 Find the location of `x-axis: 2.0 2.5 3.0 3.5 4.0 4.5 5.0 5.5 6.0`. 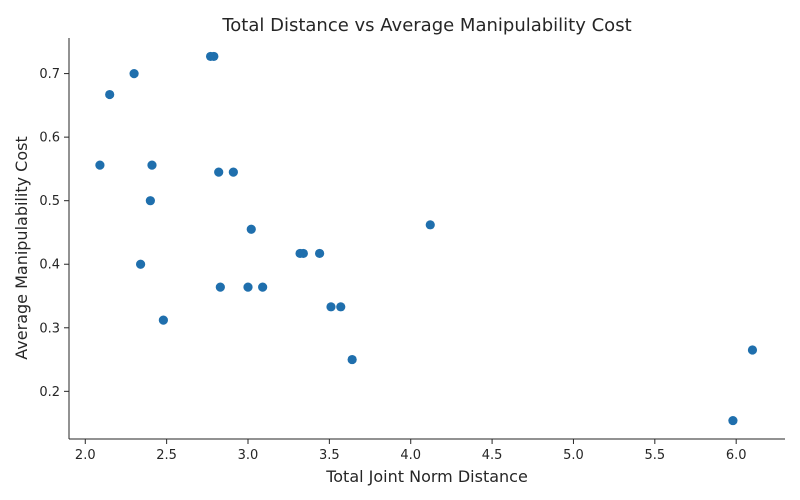

x-axis: 2.0 2.5 3.0 3.5 4.0 4.5 5.0 5.5 6.0 is located at coordinates (427, 450).